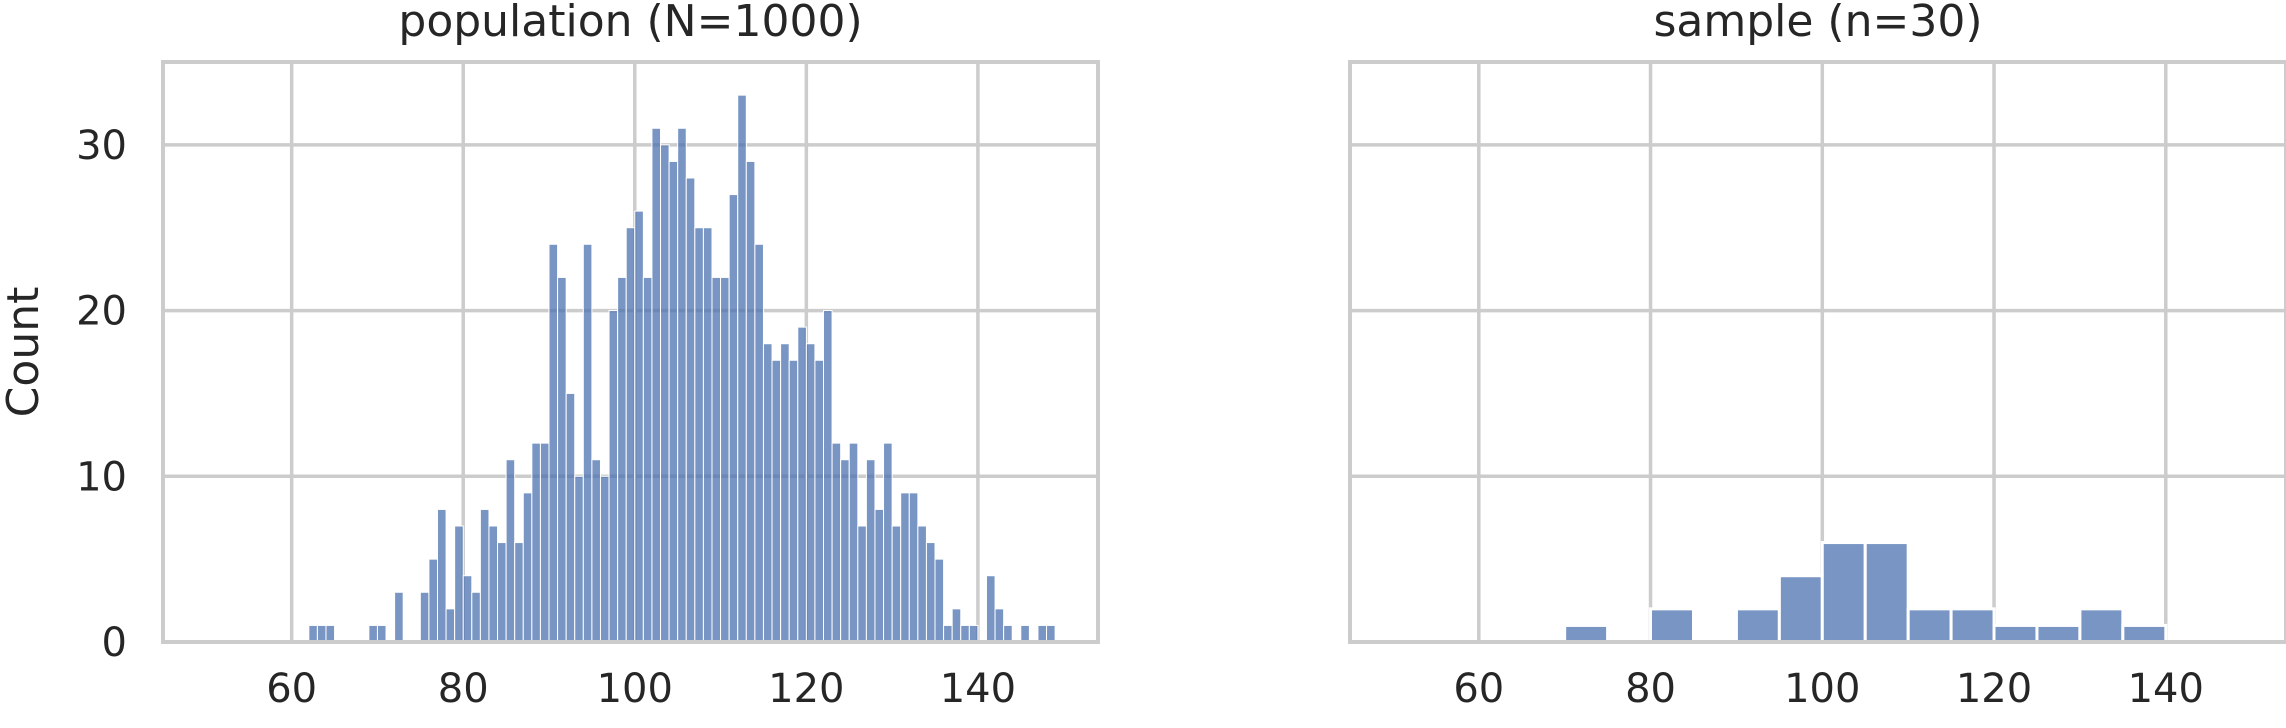 This screenshot has width=2286, height=728. I want to click on population-xtick-label-80: 80, so click(463, 689).